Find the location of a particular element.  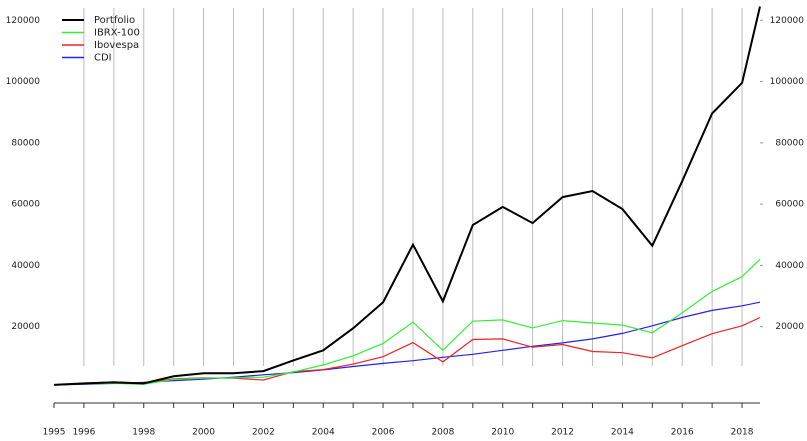

legend-label: Portfolio is located at coordinates (114, 20).